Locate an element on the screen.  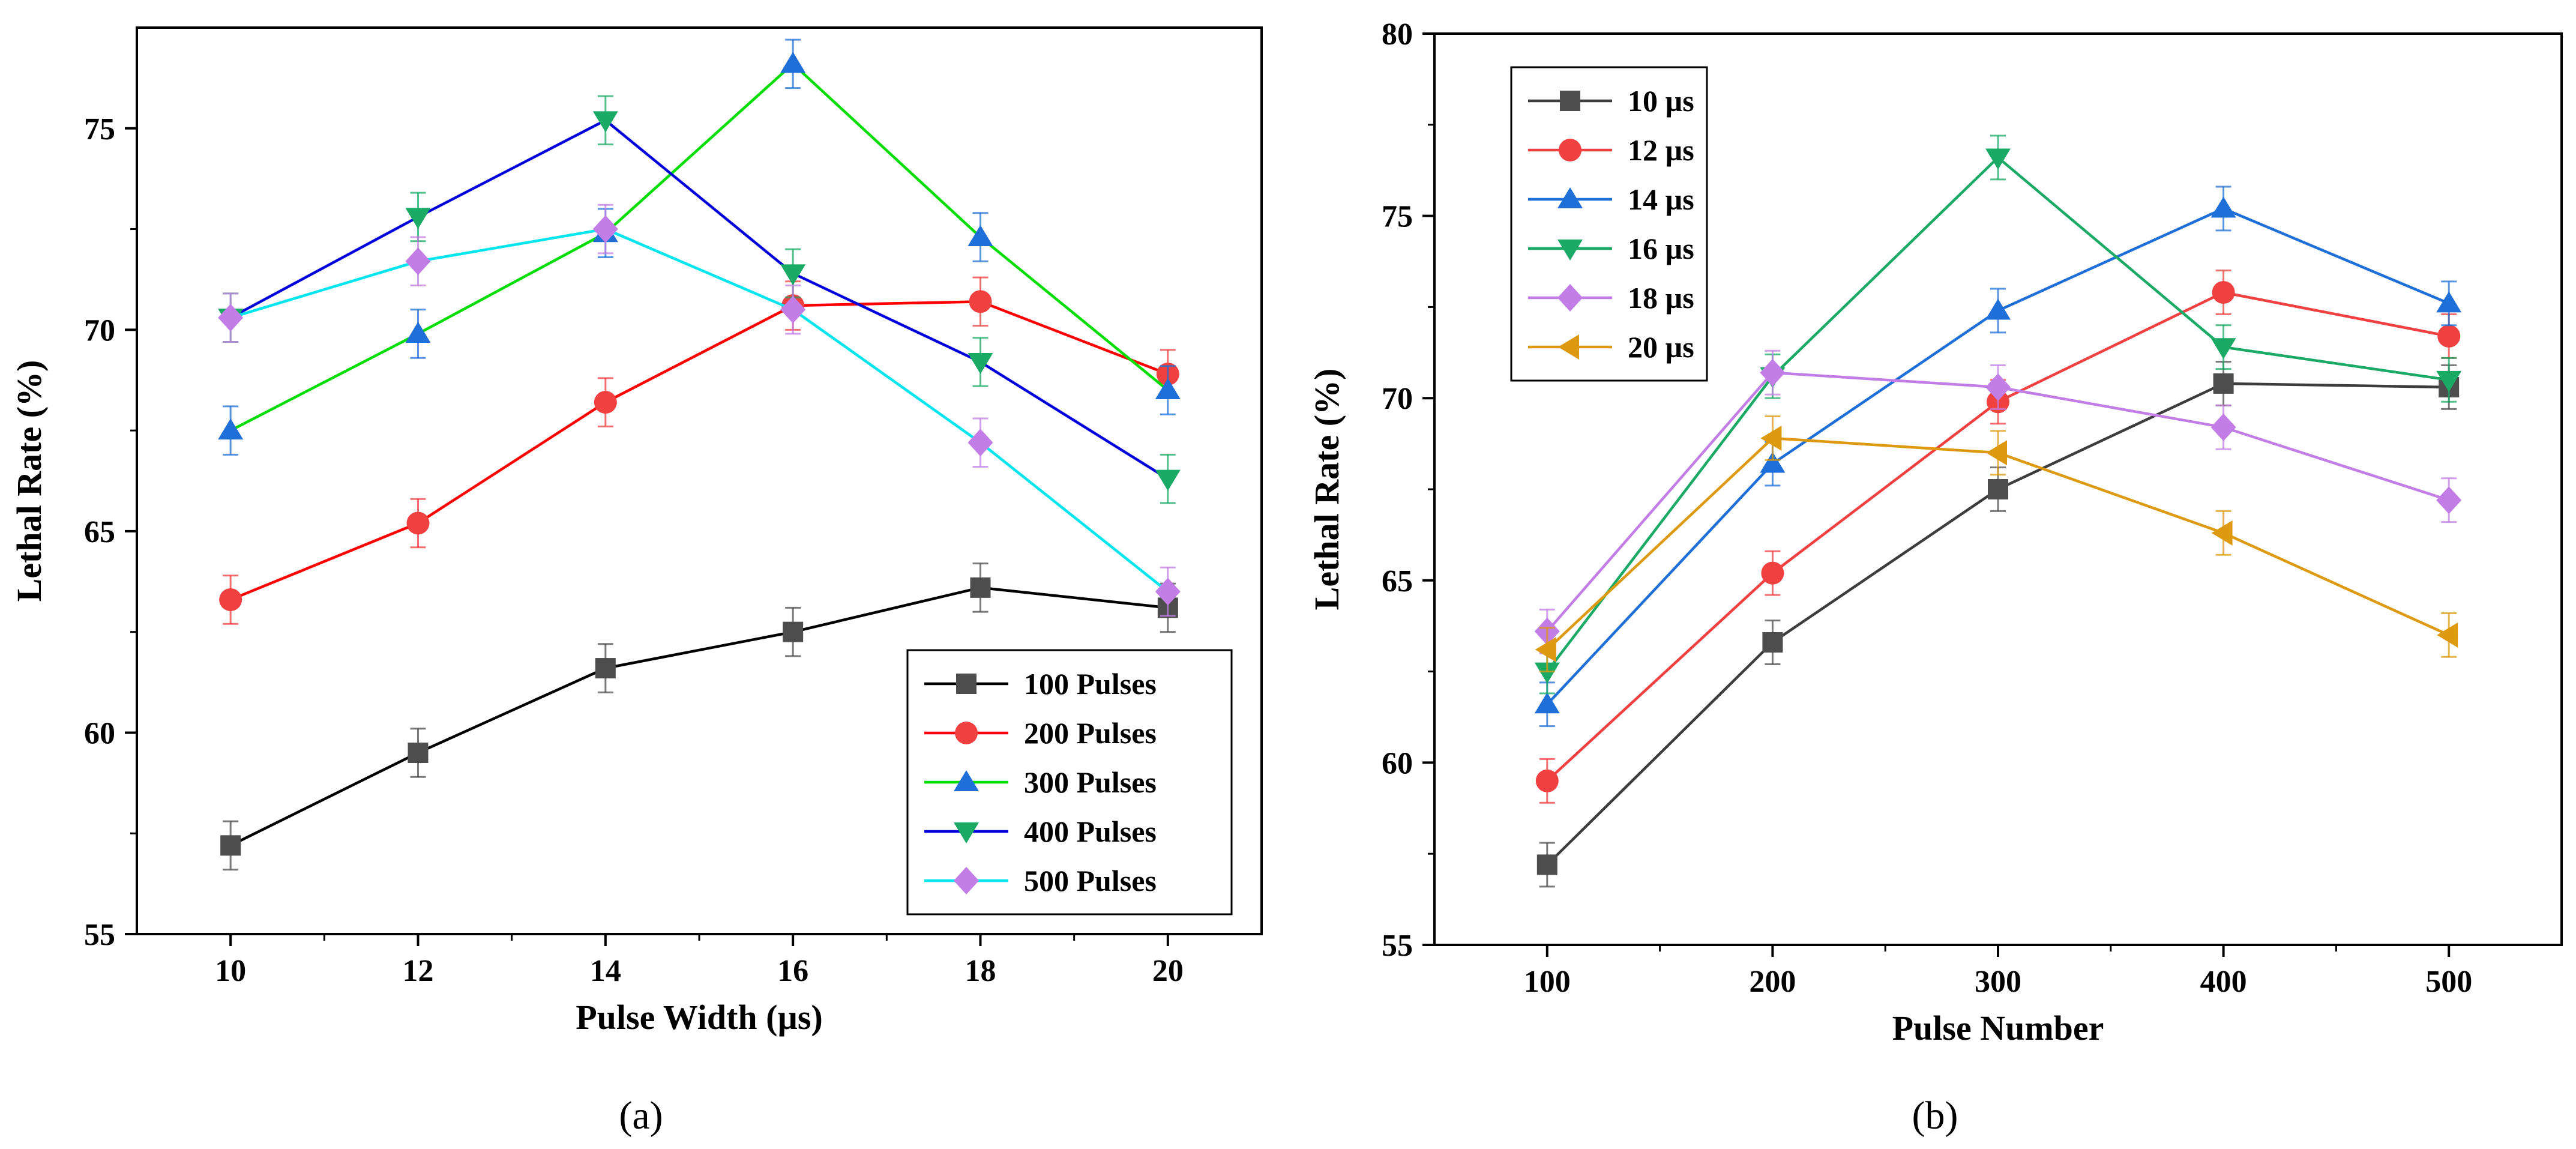
chart-b-x-tick-label: 100 is located at coordinates (1548, 982).